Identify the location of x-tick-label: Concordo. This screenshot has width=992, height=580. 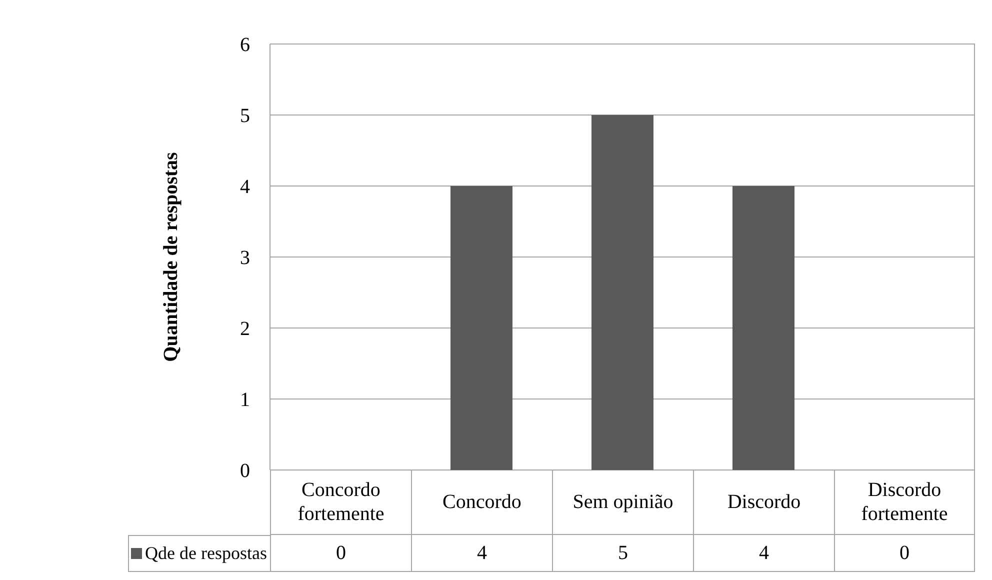
(481, 502).